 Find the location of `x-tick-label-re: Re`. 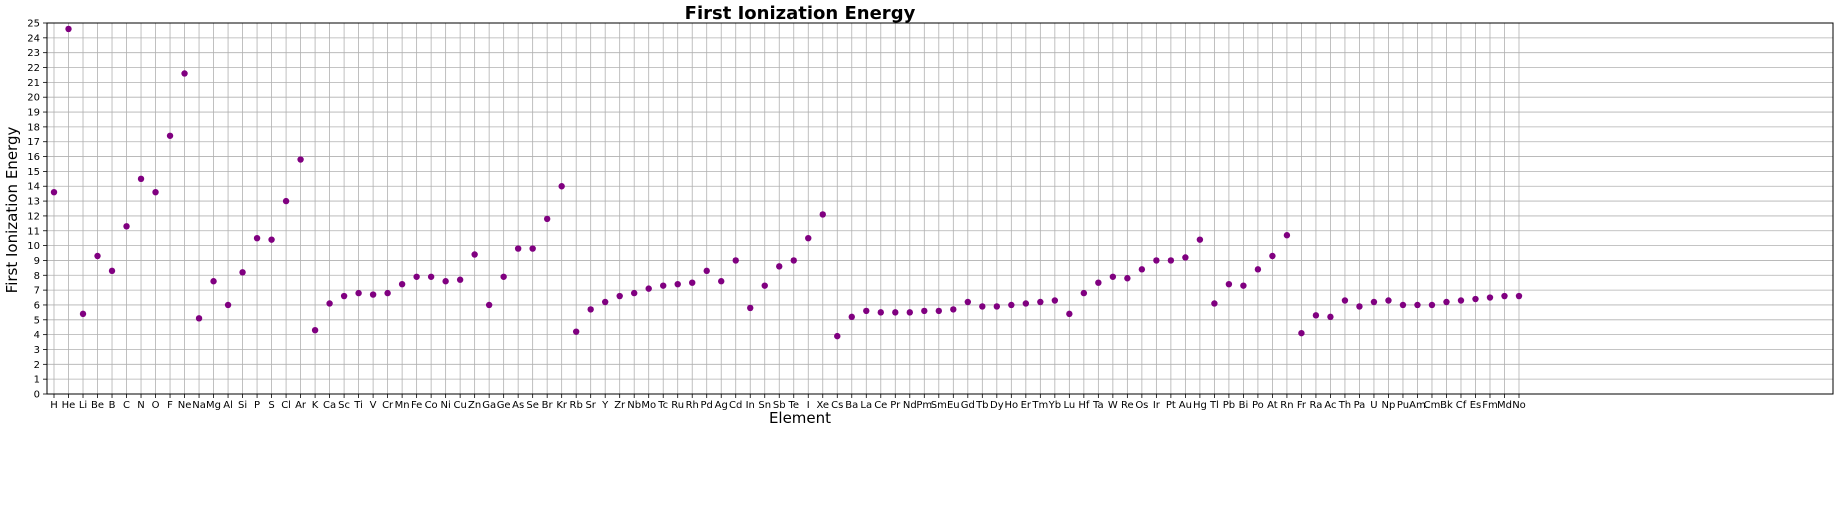

x-tick-label-re: Re is located at coordinates (1127, 405).